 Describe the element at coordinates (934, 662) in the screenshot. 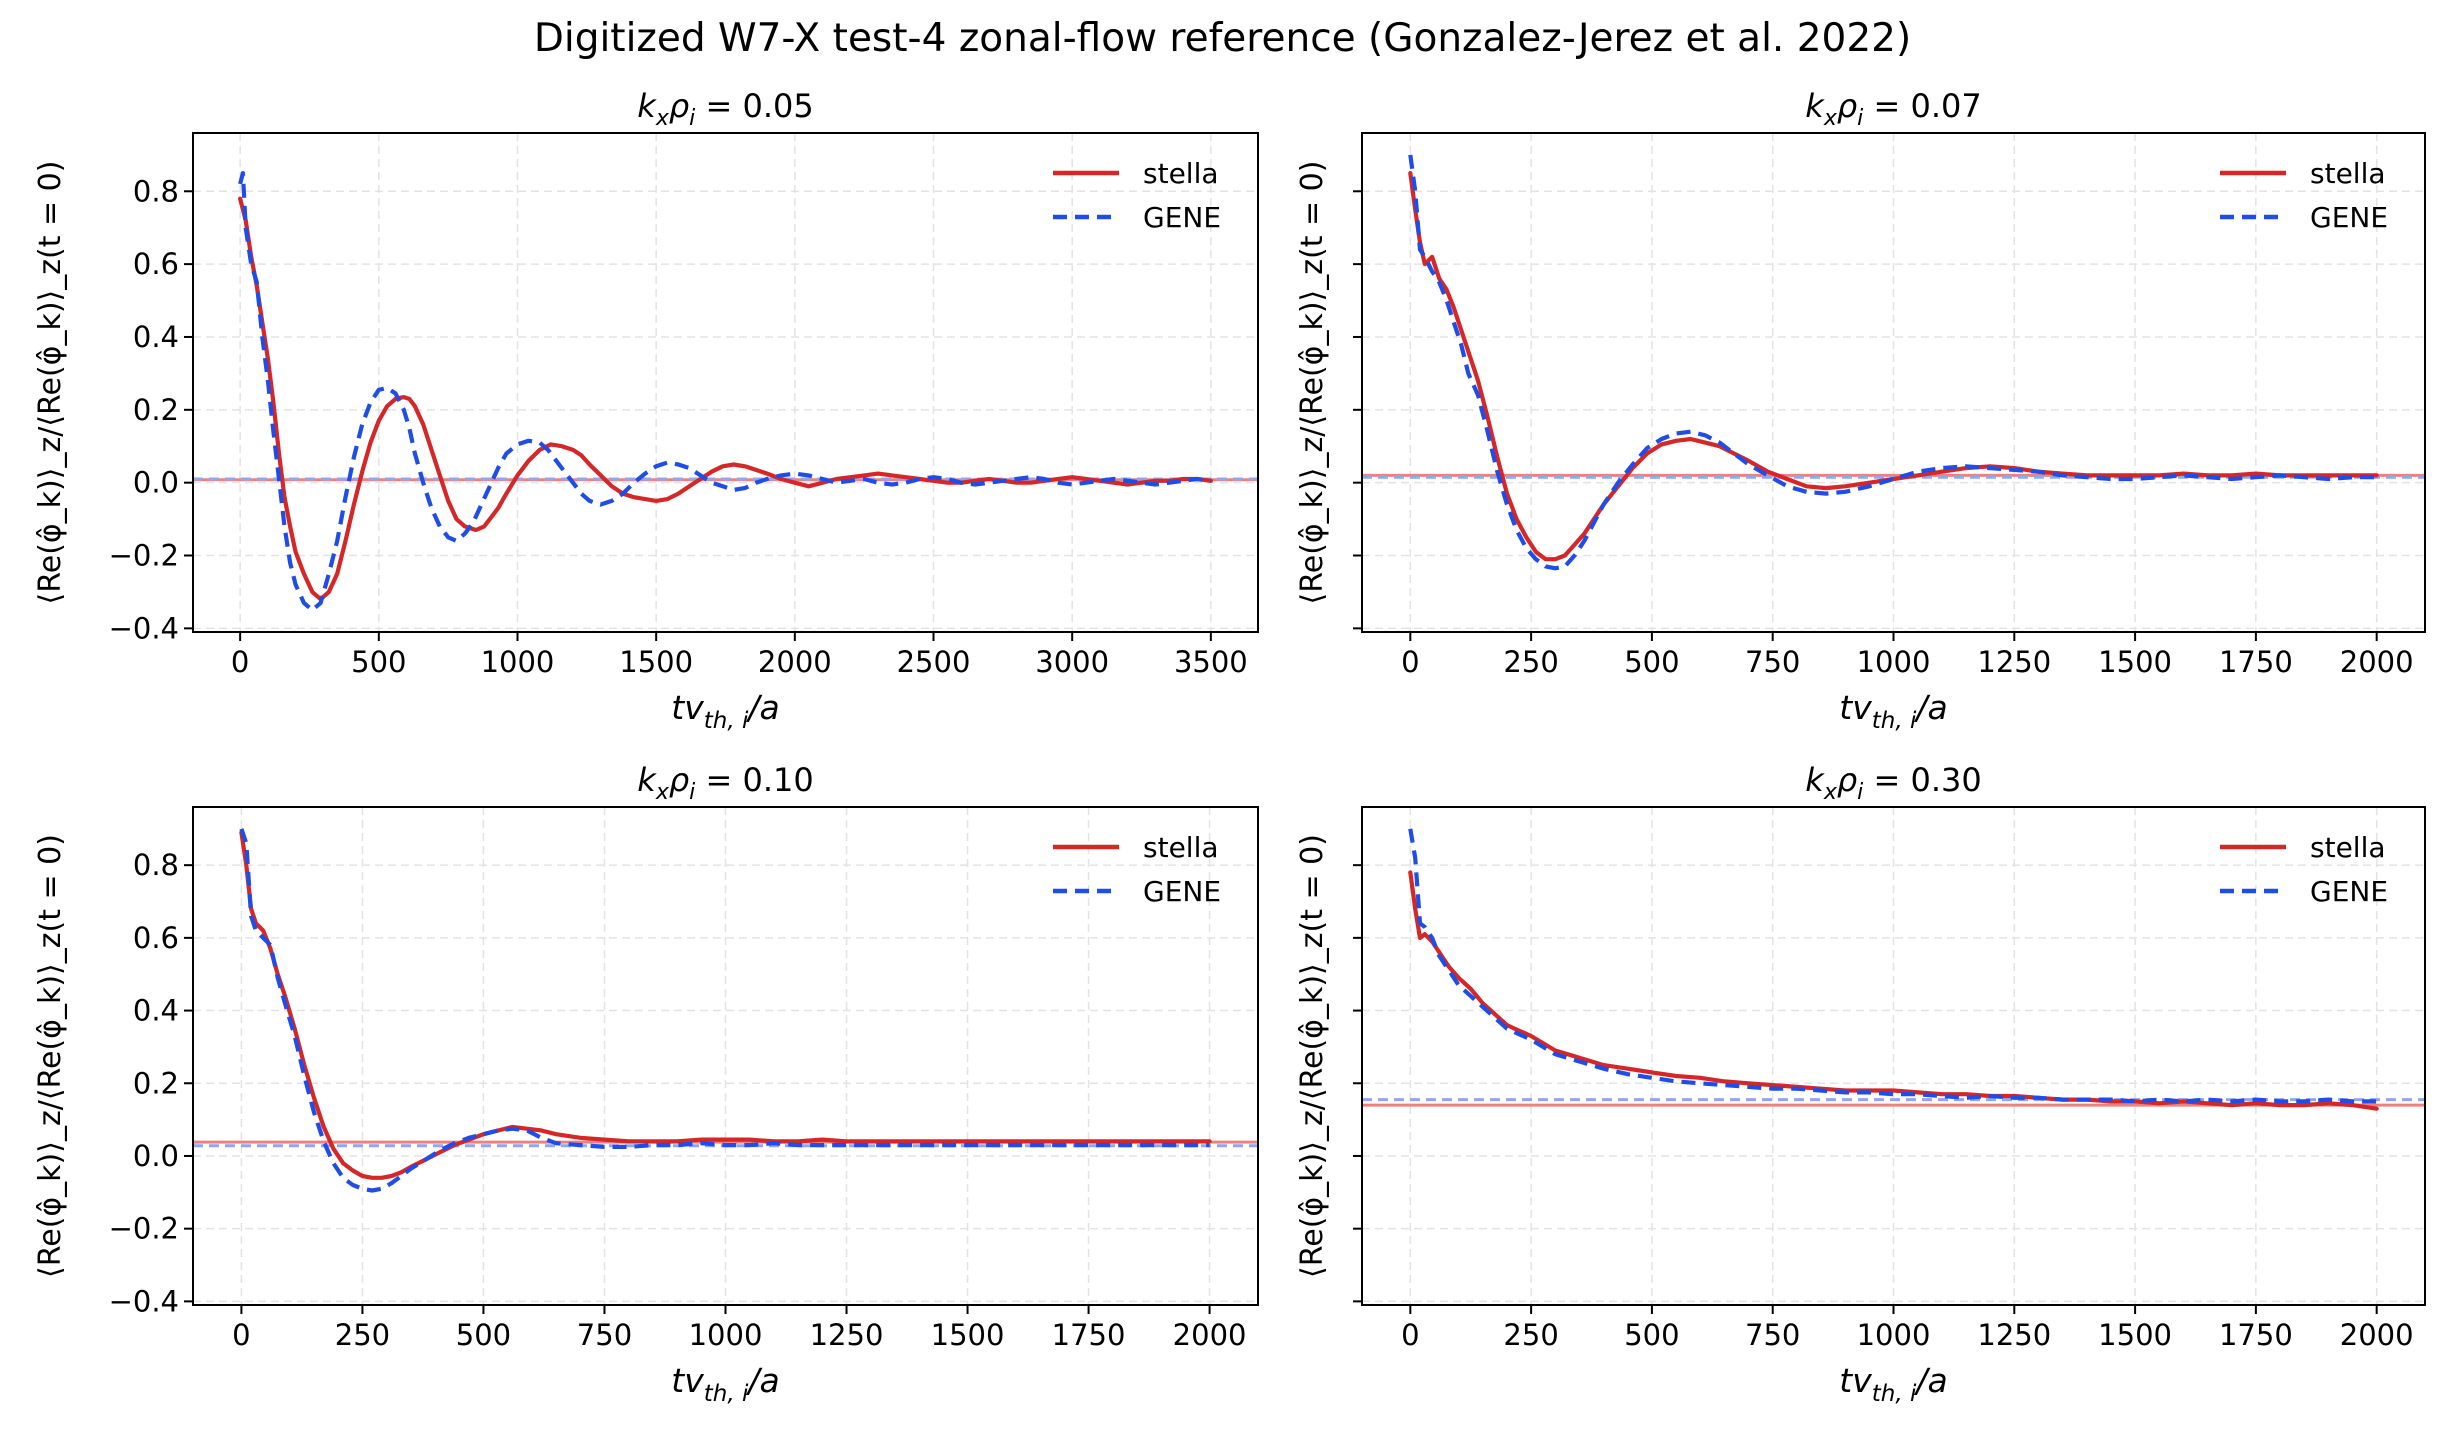

I see `x-tick-label: 2500` at that location.